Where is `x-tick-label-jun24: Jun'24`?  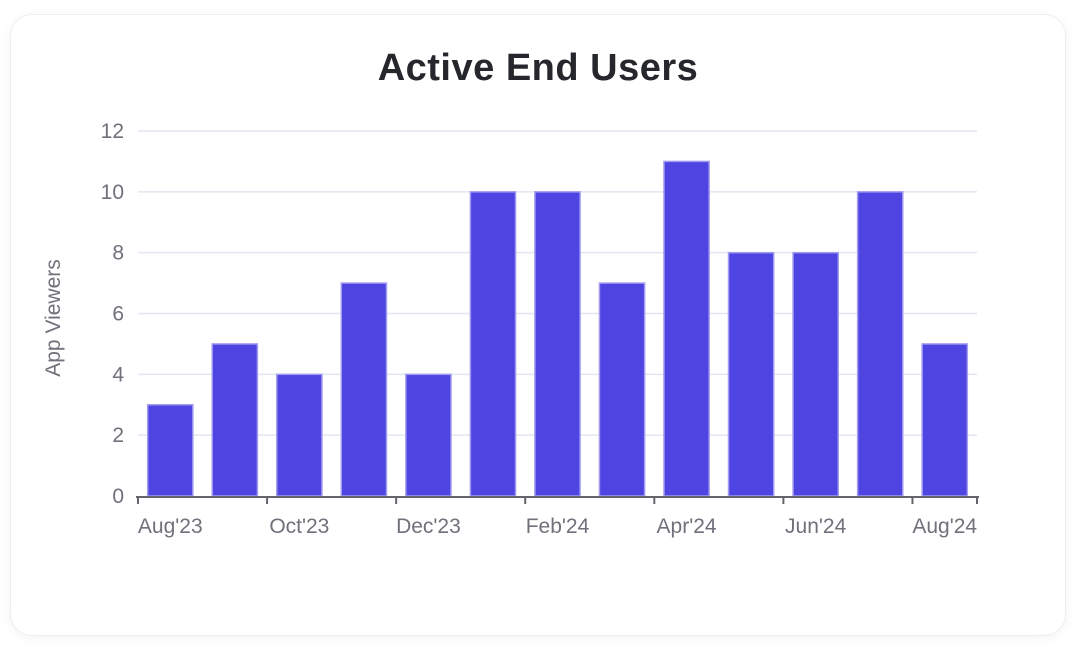
x-tick-label-jun24: Jun'24 is located at coordinates (816, 526).